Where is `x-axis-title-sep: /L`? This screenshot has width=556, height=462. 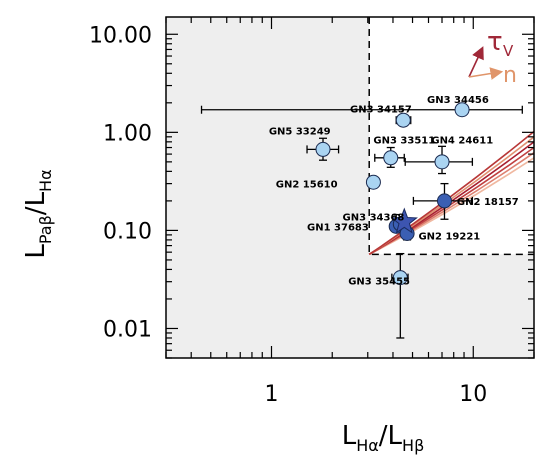
x-axis-title-sep: /L is located at coordinates (391, 436).